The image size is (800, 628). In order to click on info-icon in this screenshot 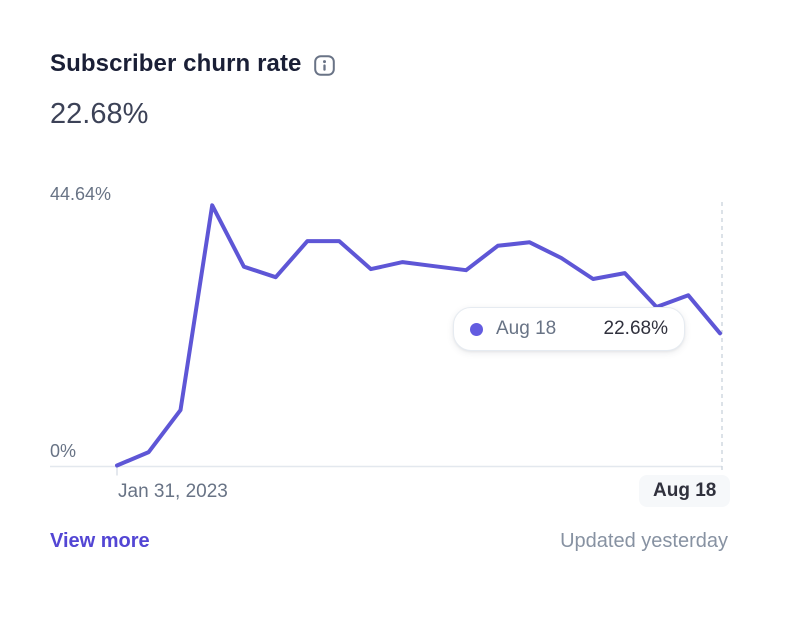, I will do `click(324, 65)`.